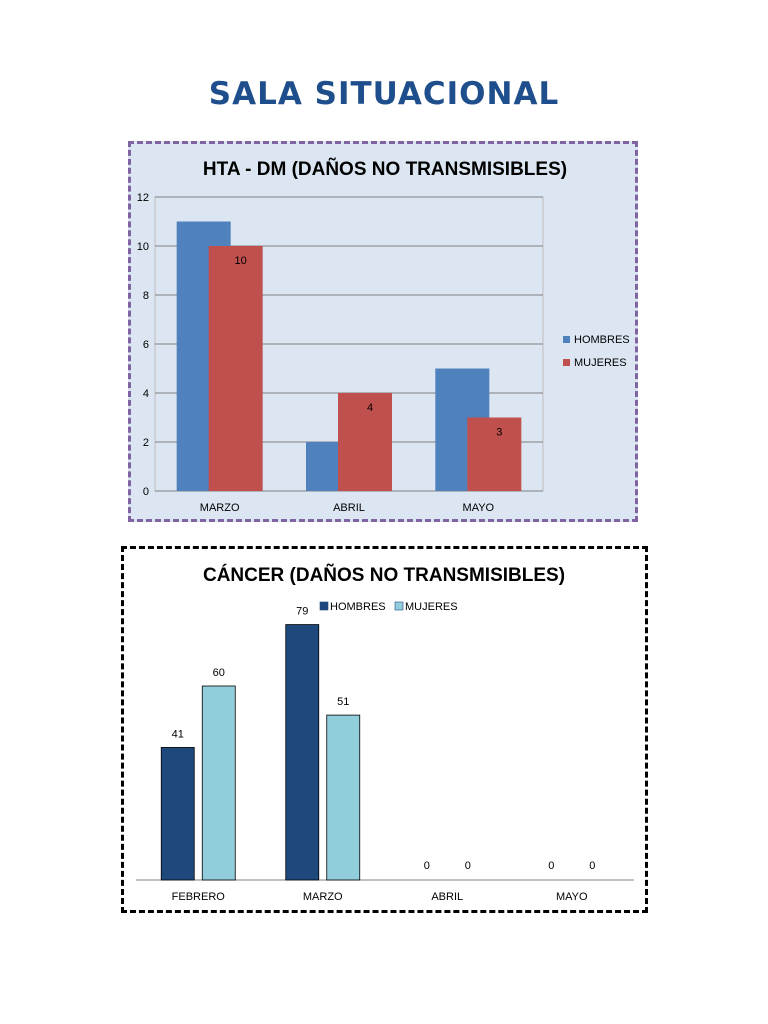  I want to click on y-tick-label: 8, so click(146, 296).